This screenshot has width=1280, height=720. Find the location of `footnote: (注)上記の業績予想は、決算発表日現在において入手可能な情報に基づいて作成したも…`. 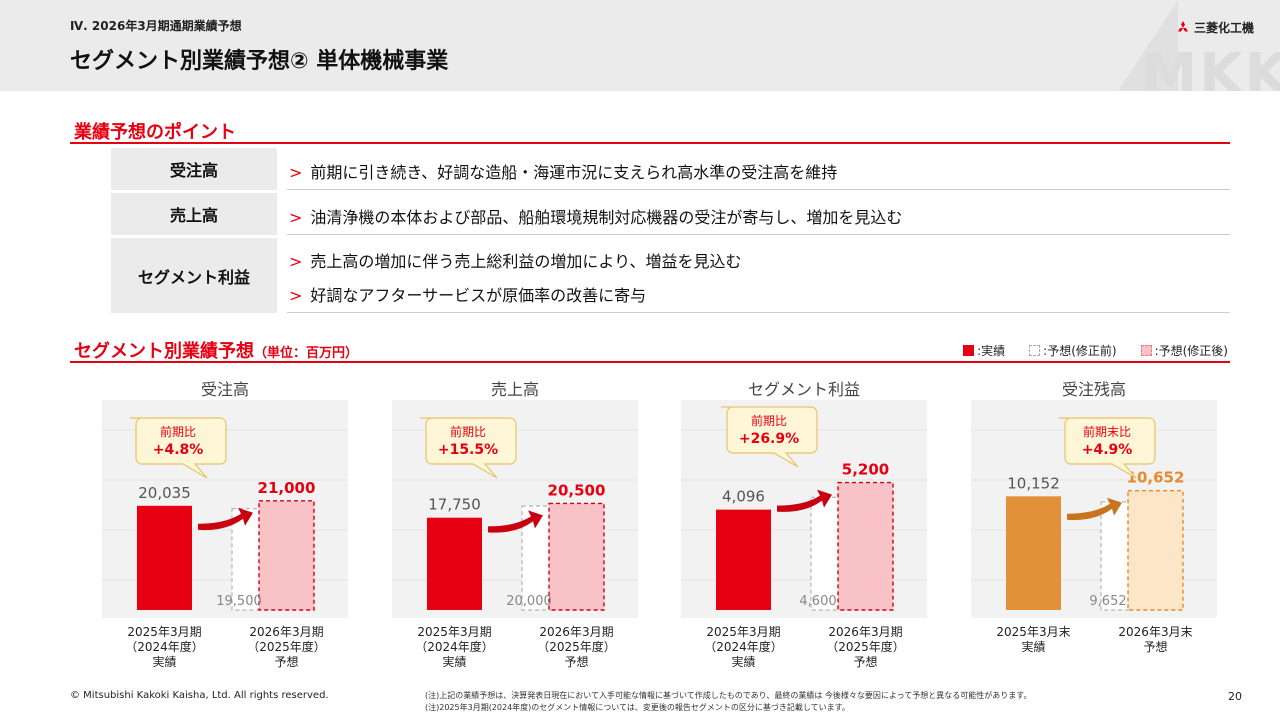

footnote: (注)上記の業績予想は、決算発表日現在において入手可能な情報に基づいて作成したも… is located at coordinates (728, 695).